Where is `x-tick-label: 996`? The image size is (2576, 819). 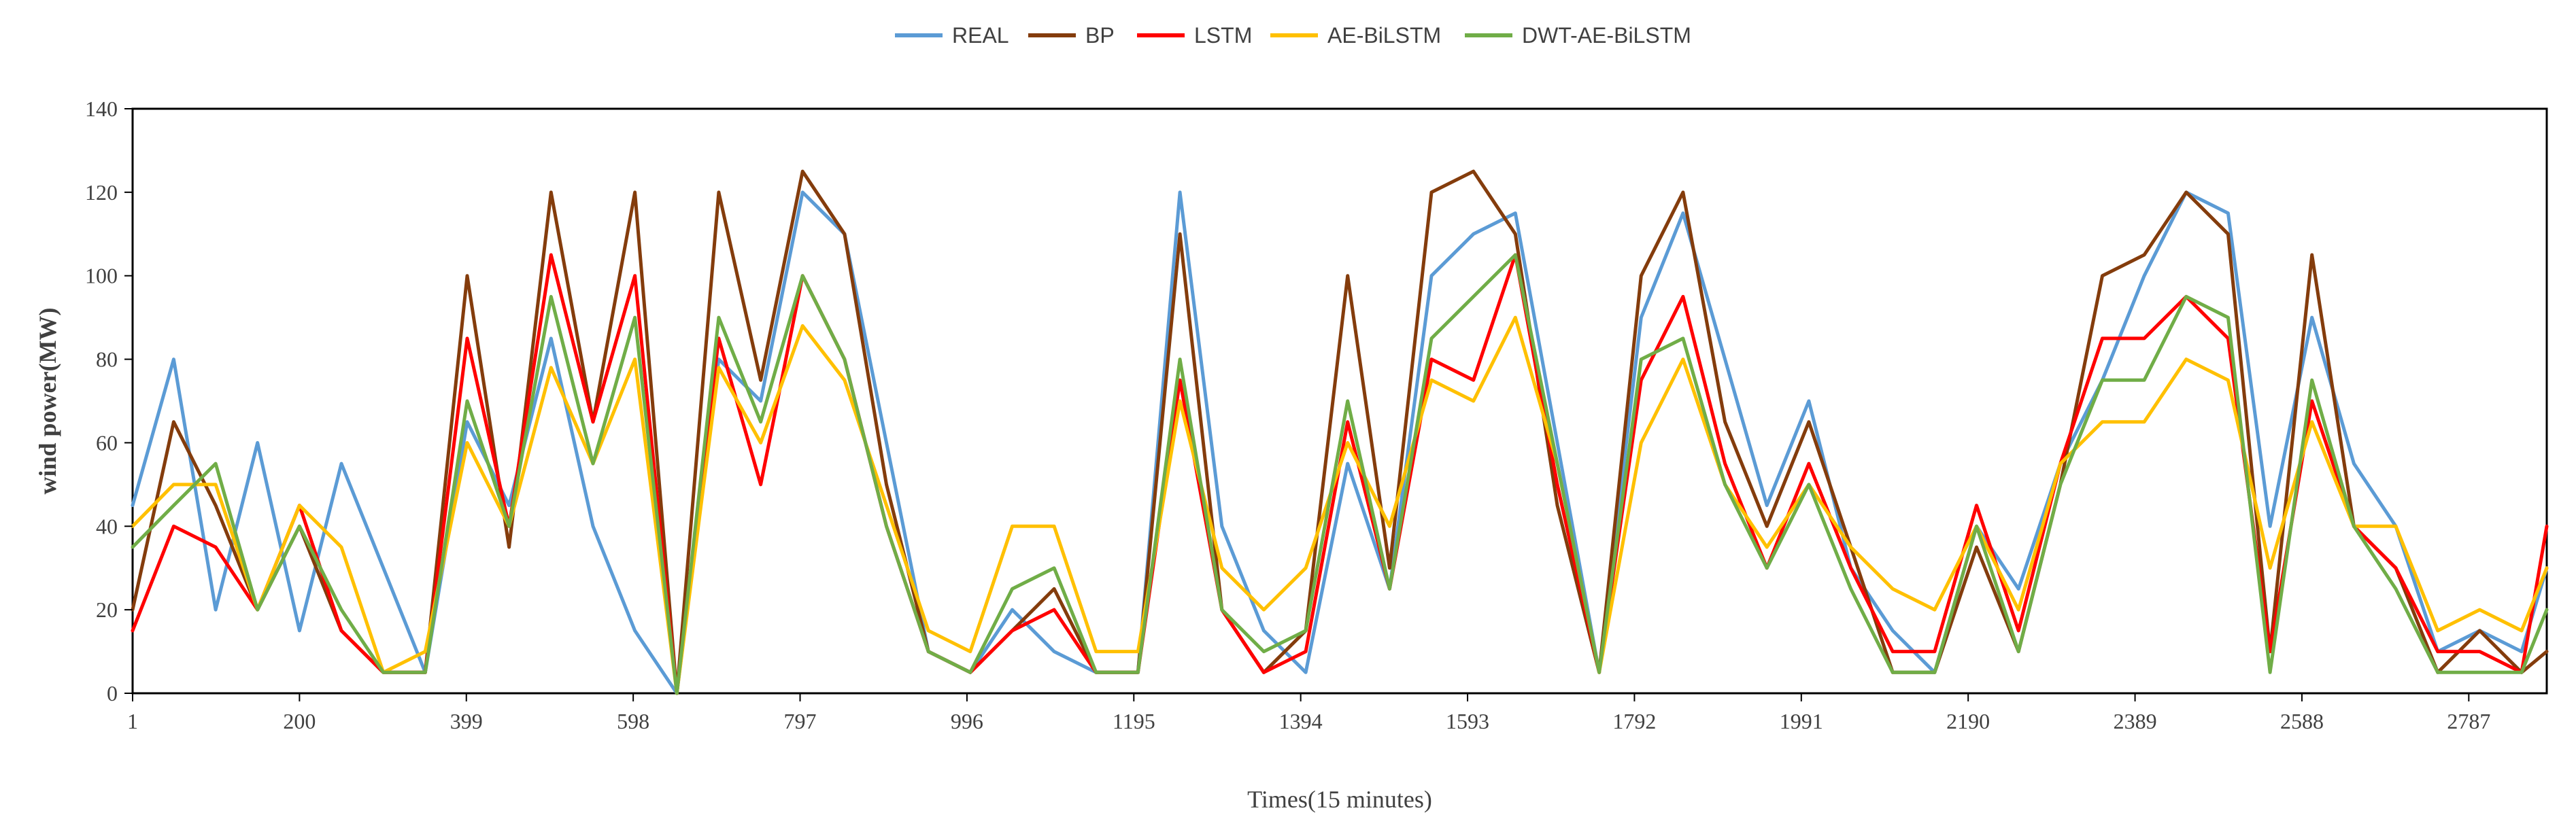 x-tick-label: 996 is located at coordinates (967, 721).